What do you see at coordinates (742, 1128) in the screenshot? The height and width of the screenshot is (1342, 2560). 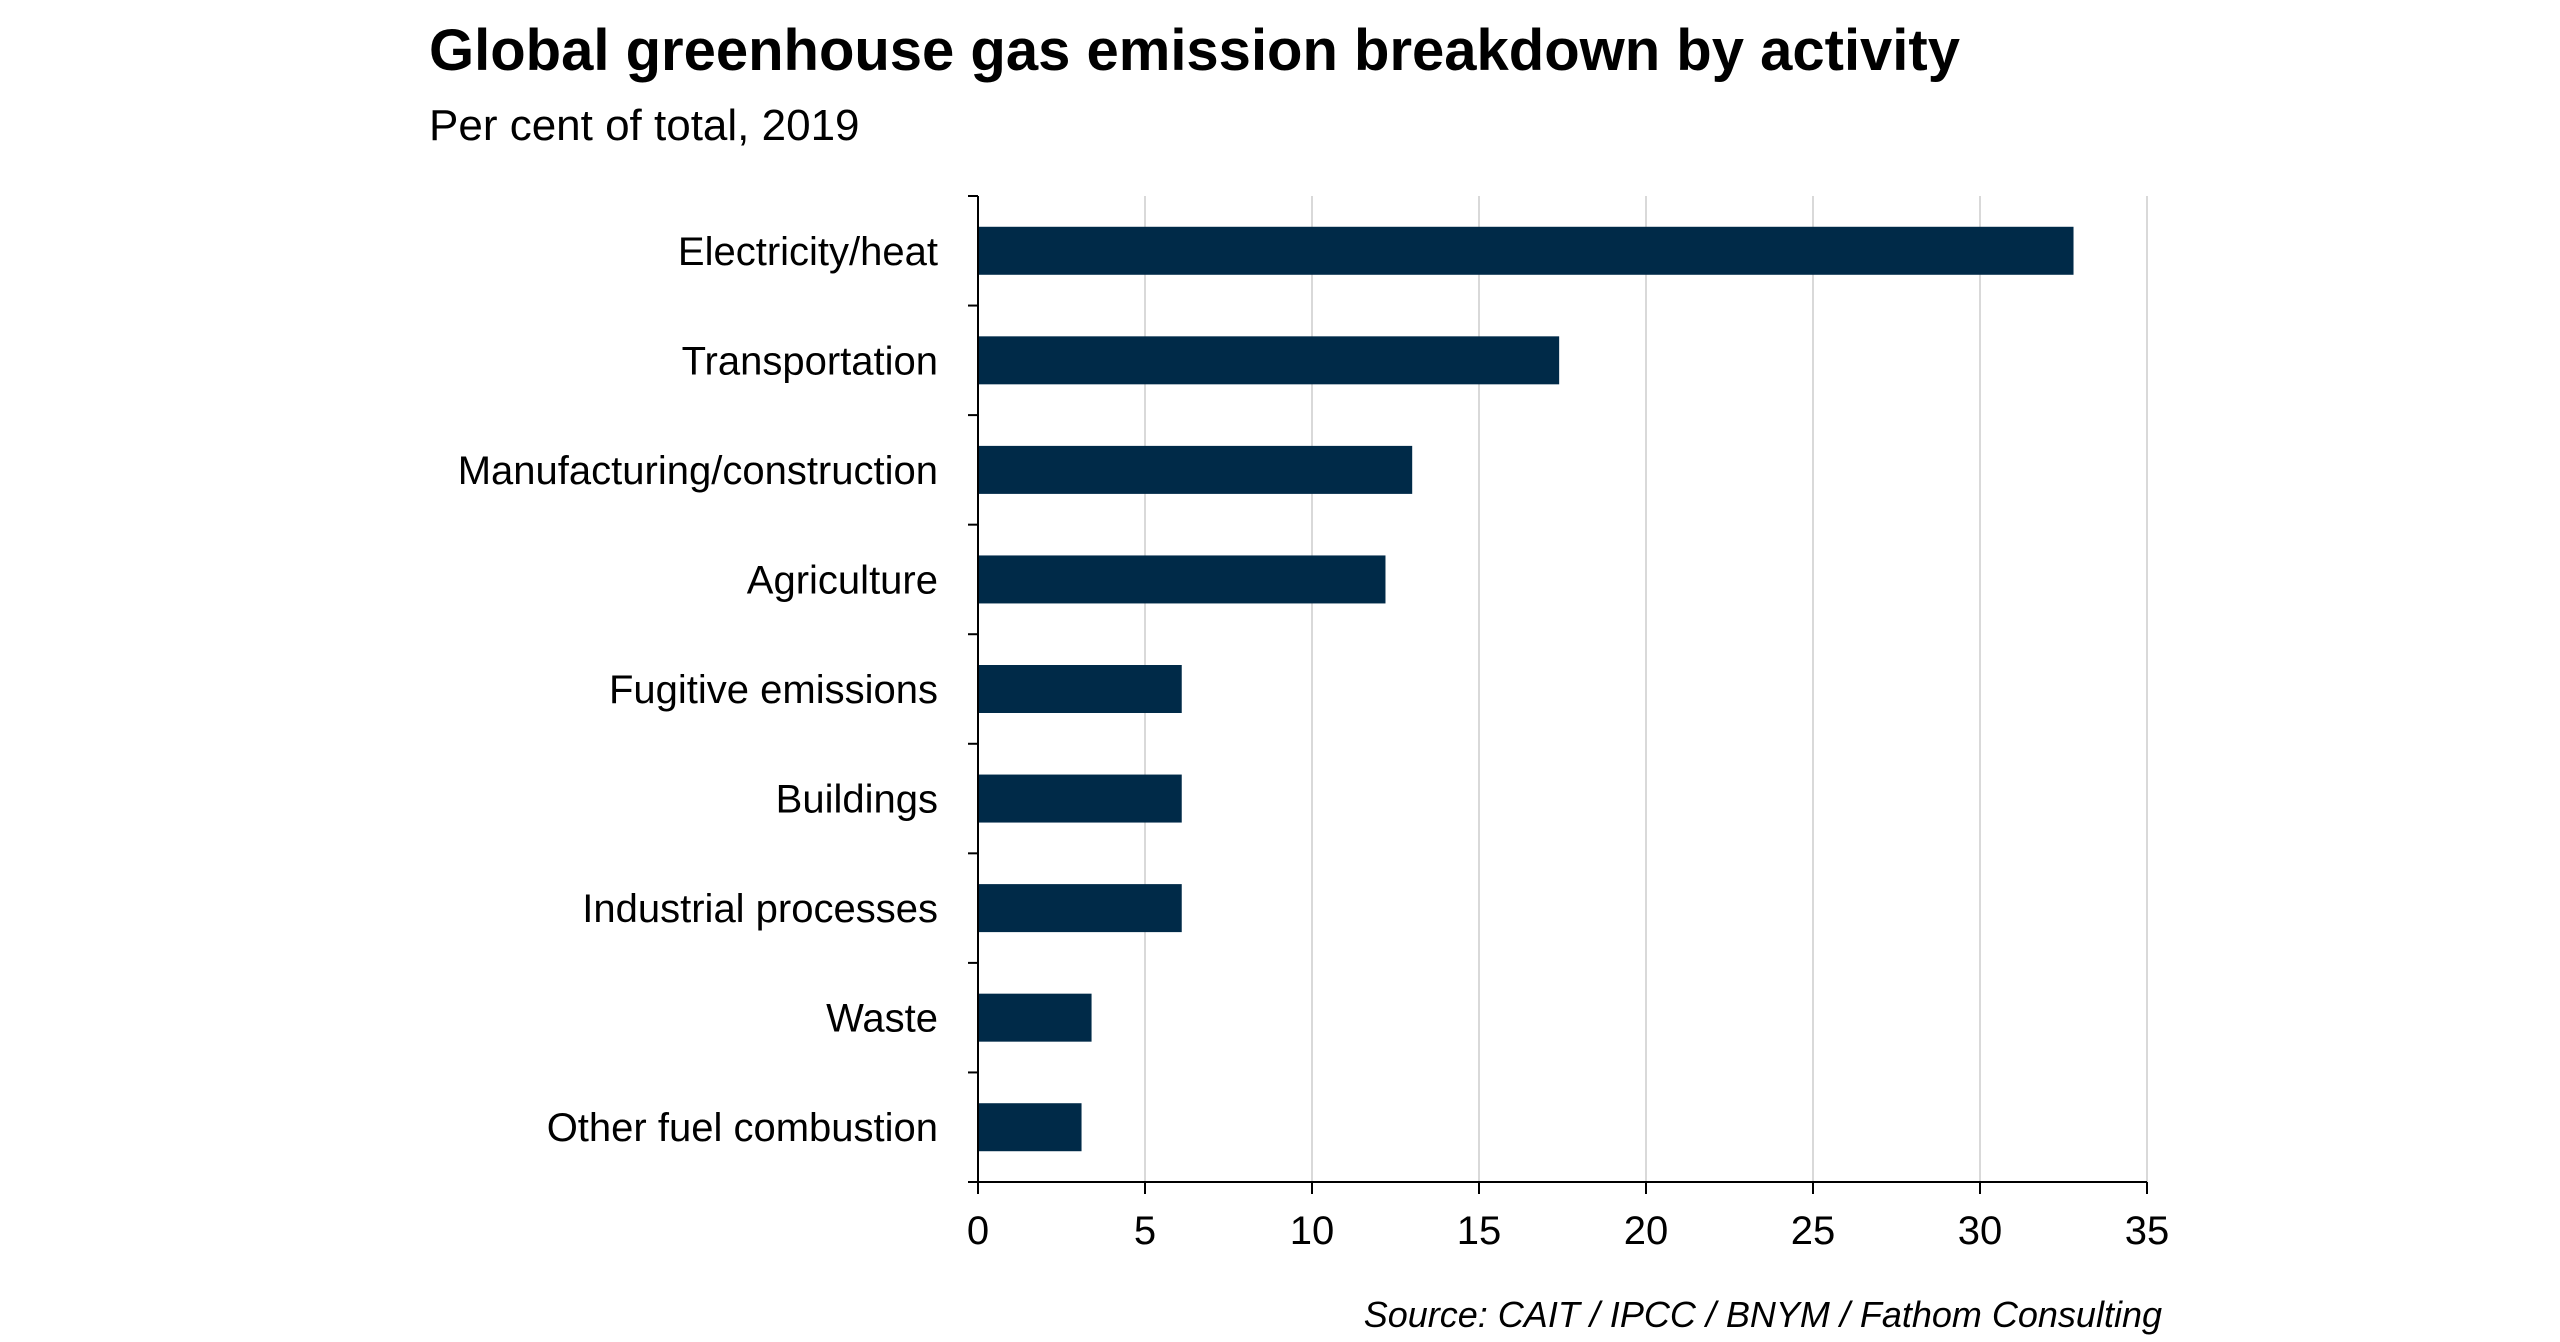 I see `category-label: Other fuel combustion` at bounding box center [742, 1128].